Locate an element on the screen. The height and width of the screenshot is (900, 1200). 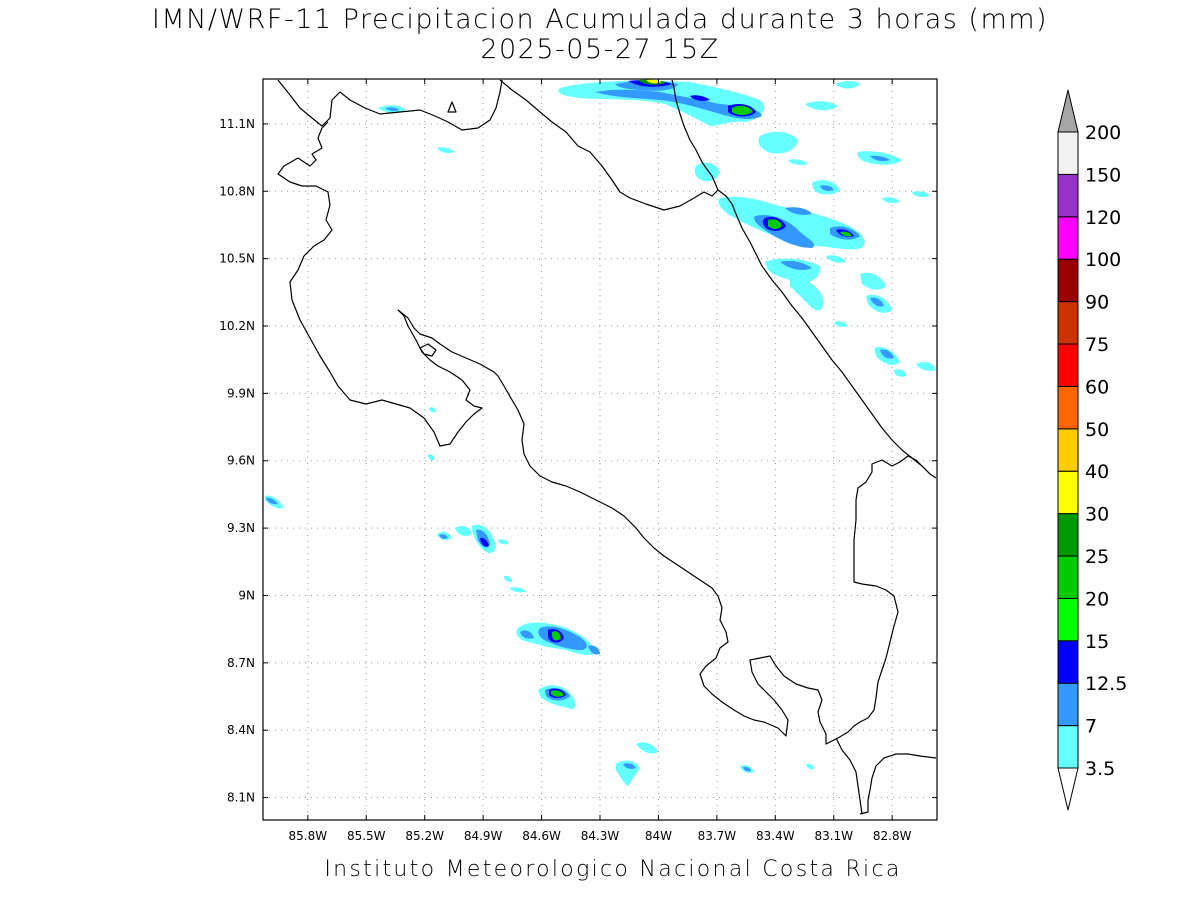
panama-border is located at coordinates (898, 784).